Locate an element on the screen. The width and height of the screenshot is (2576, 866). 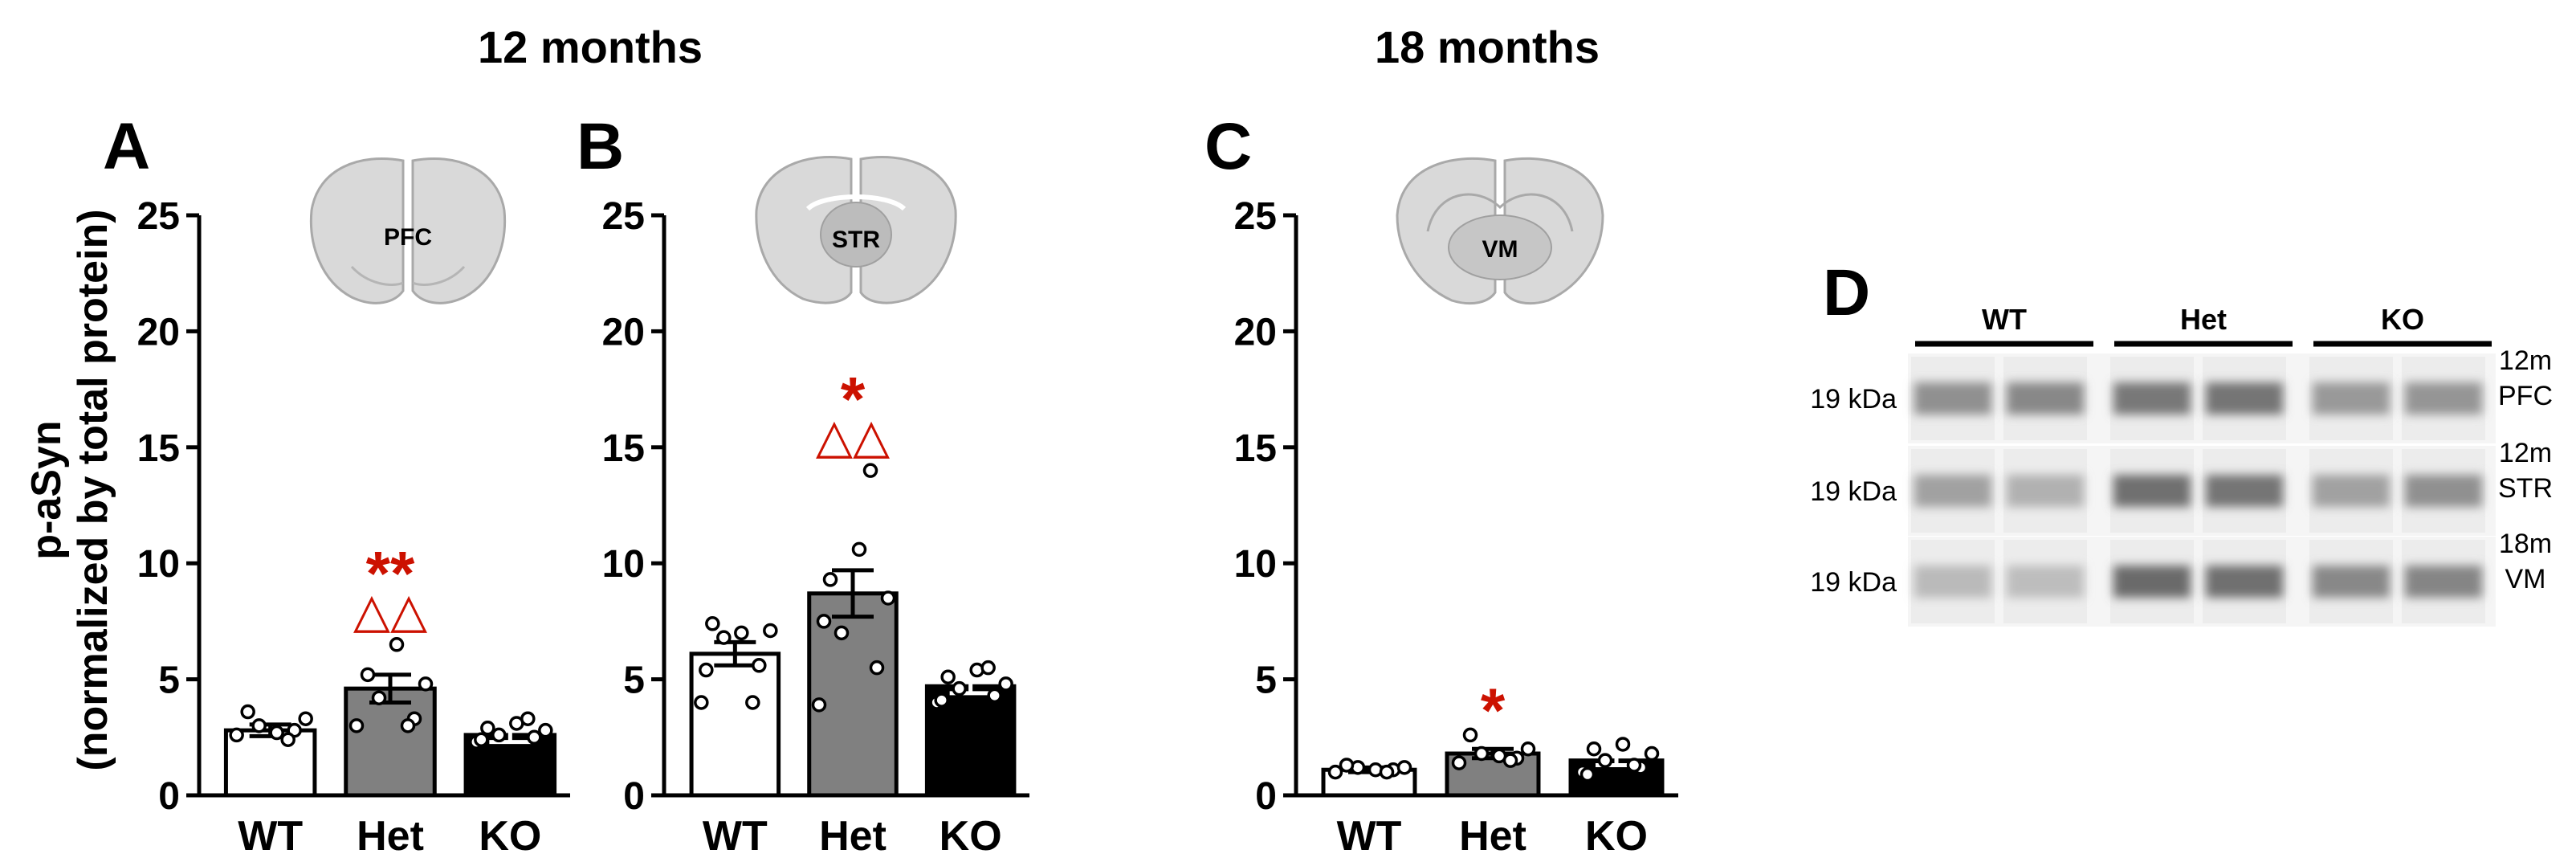
panel-letter: C is located at coordinates (1228, 146).